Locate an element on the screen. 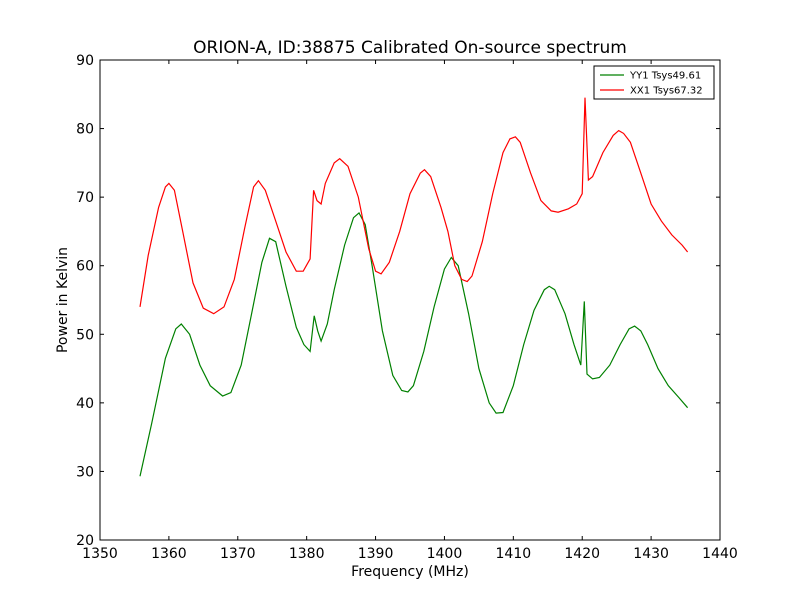 This screenshot has width=800, height=600. x-tick-label: 1370 is located at coordinates (238, 554).